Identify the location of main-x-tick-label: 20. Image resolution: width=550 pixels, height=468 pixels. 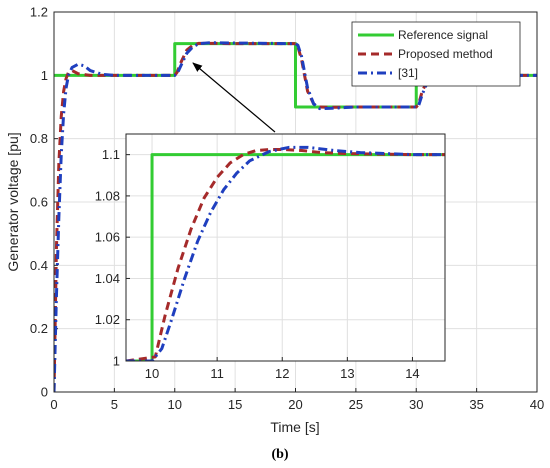
(295, 404).